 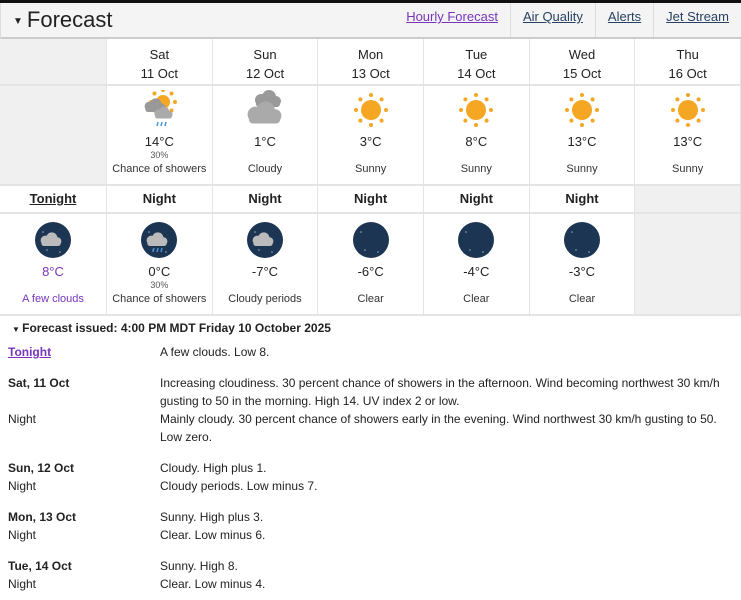 I want to click on day-header: Sat 11 Oct, so click(x=160, y=62).